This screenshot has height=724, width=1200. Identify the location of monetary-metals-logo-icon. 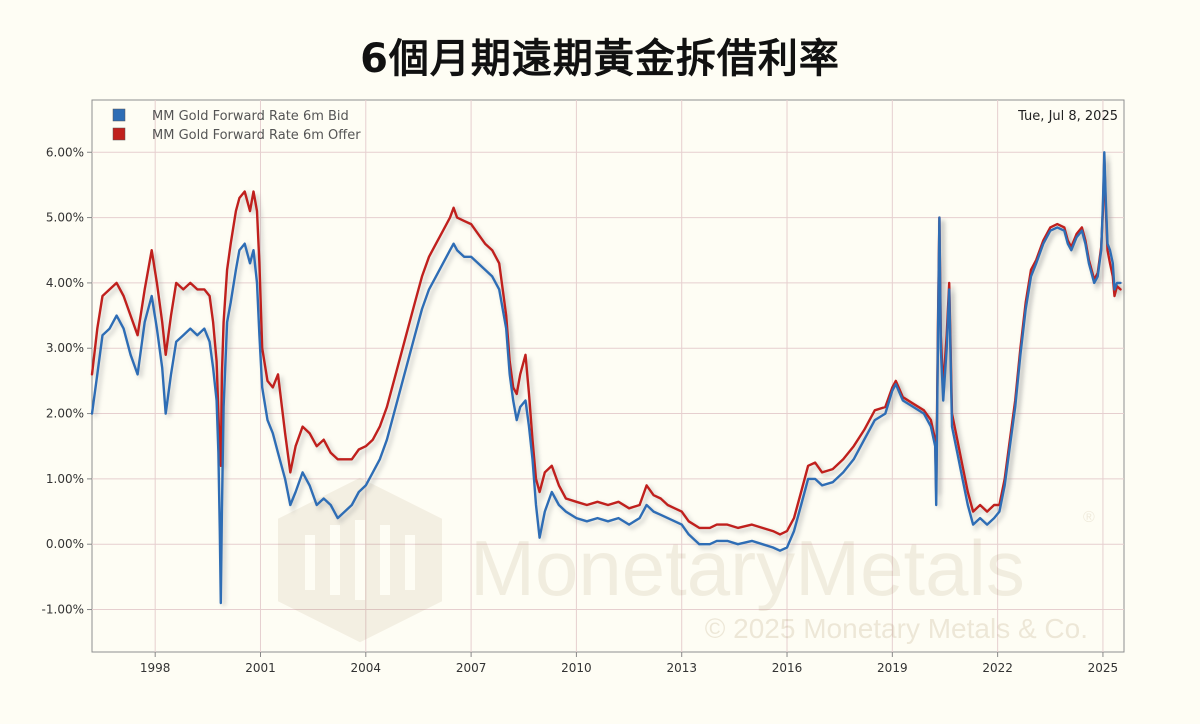
(360, 560).